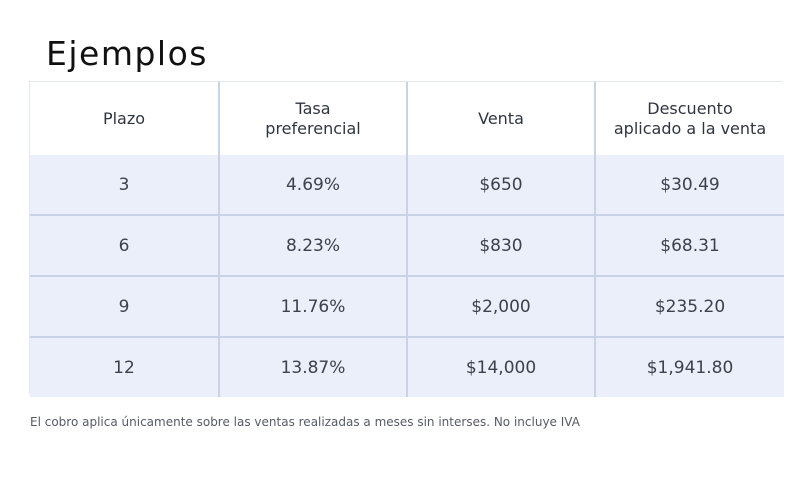 Image resolution: width=800 pixels, height=500 pixels. Describe the element at coordinates (313, 108) in the screenshot. I see `header-tasa-line-1: Tasa` at that location.